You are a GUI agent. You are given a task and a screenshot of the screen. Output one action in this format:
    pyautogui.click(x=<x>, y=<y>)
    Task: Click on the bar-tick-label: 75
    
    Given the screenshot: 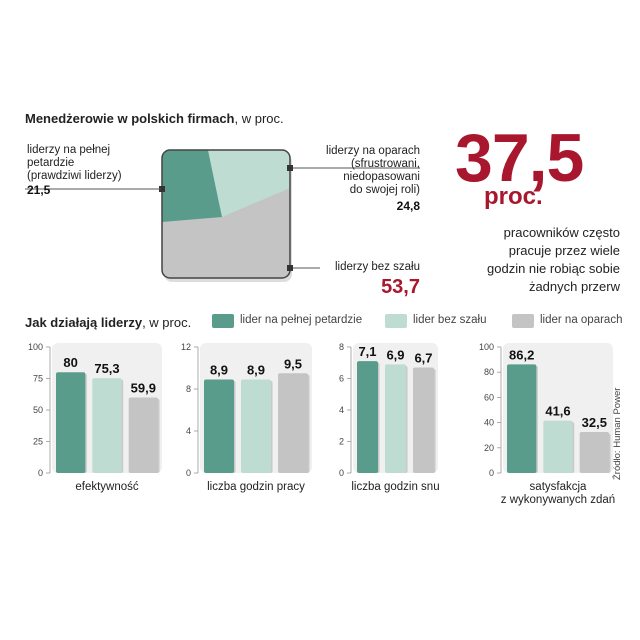 What is the action you would take?
    pyautogui.click(x=38, y=379)
    